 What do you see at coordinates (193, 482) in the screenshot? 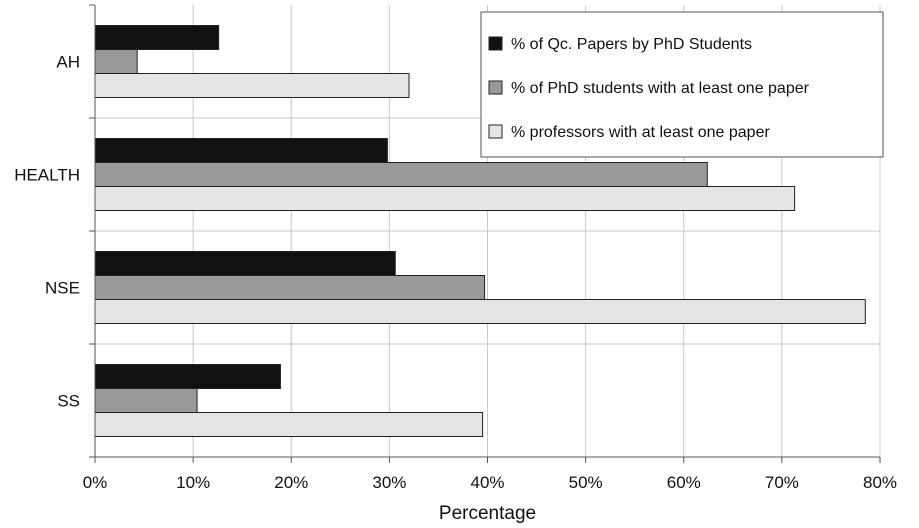
I see `x-tick-label: 10%` at bounding box center [193, 482].